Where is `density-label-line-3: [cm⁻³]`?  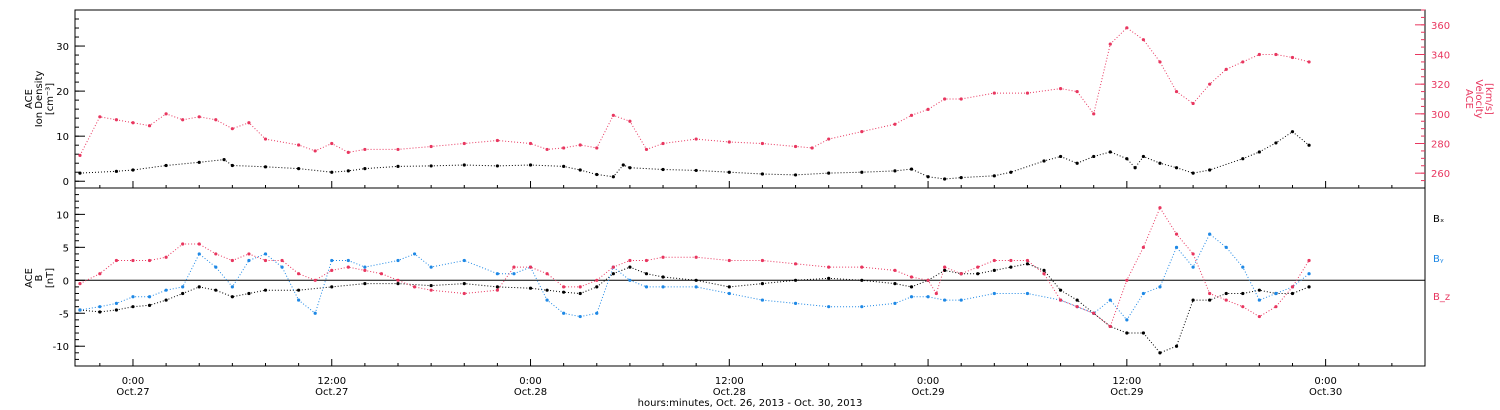
density-label-line-3: [cm⁻³] is located at coordinates (50, 99).